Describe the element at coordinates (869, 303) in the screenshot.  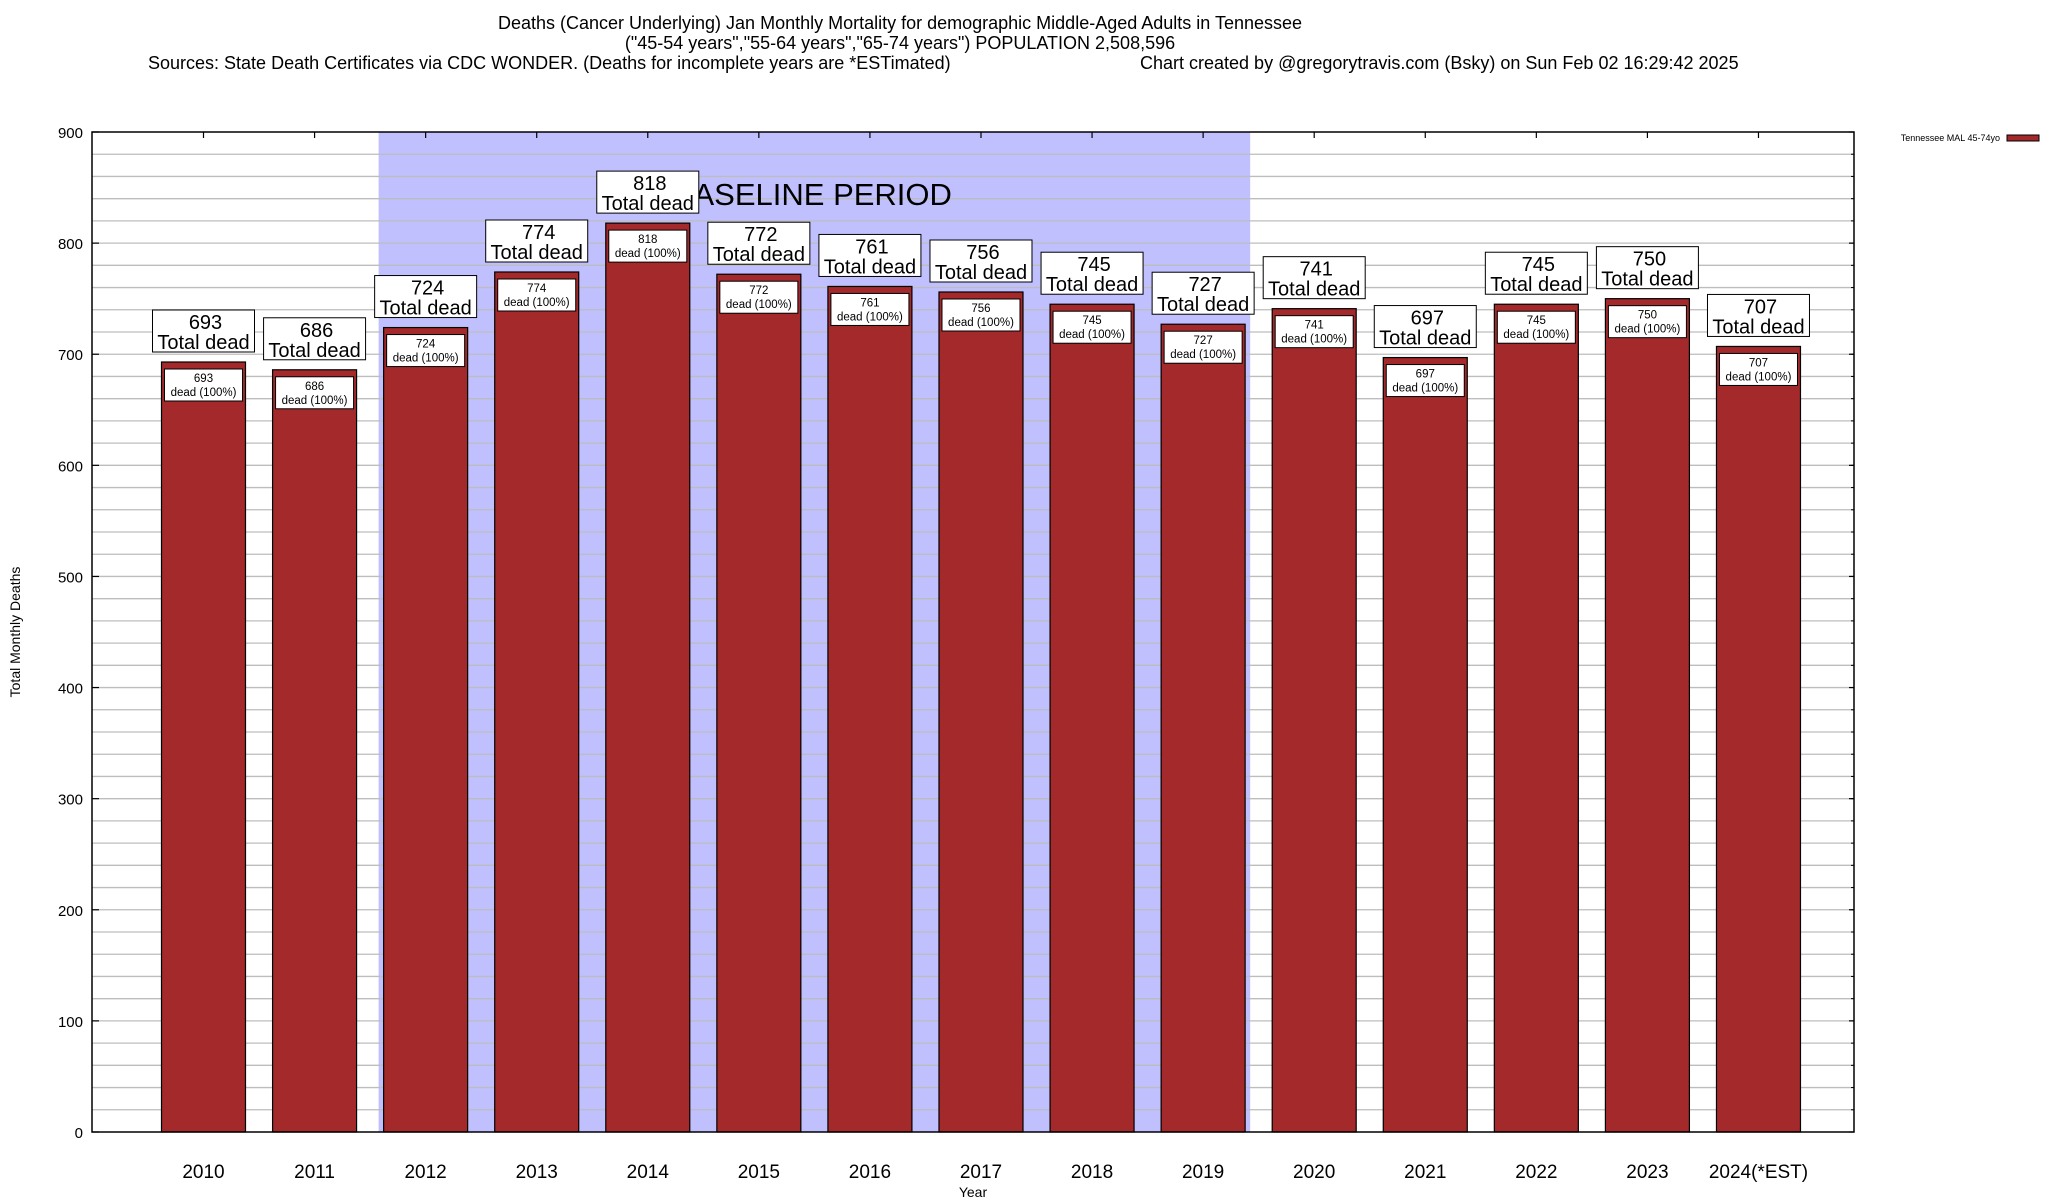
I see `bar-inner-value-label: 761` at that location.